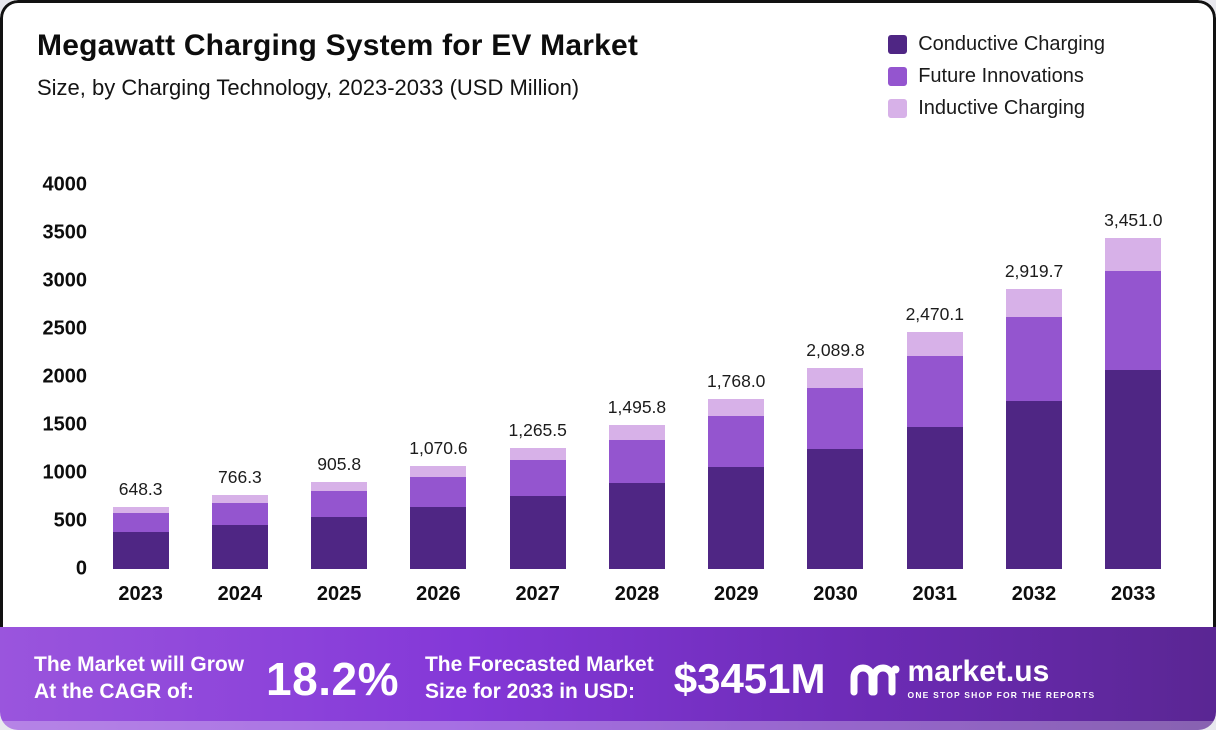 This screenshot has width=1216, height=730. I want to click on brand-tagline: ONE STOP SHOP FOR THE REPORTS, so click(1001, 695).